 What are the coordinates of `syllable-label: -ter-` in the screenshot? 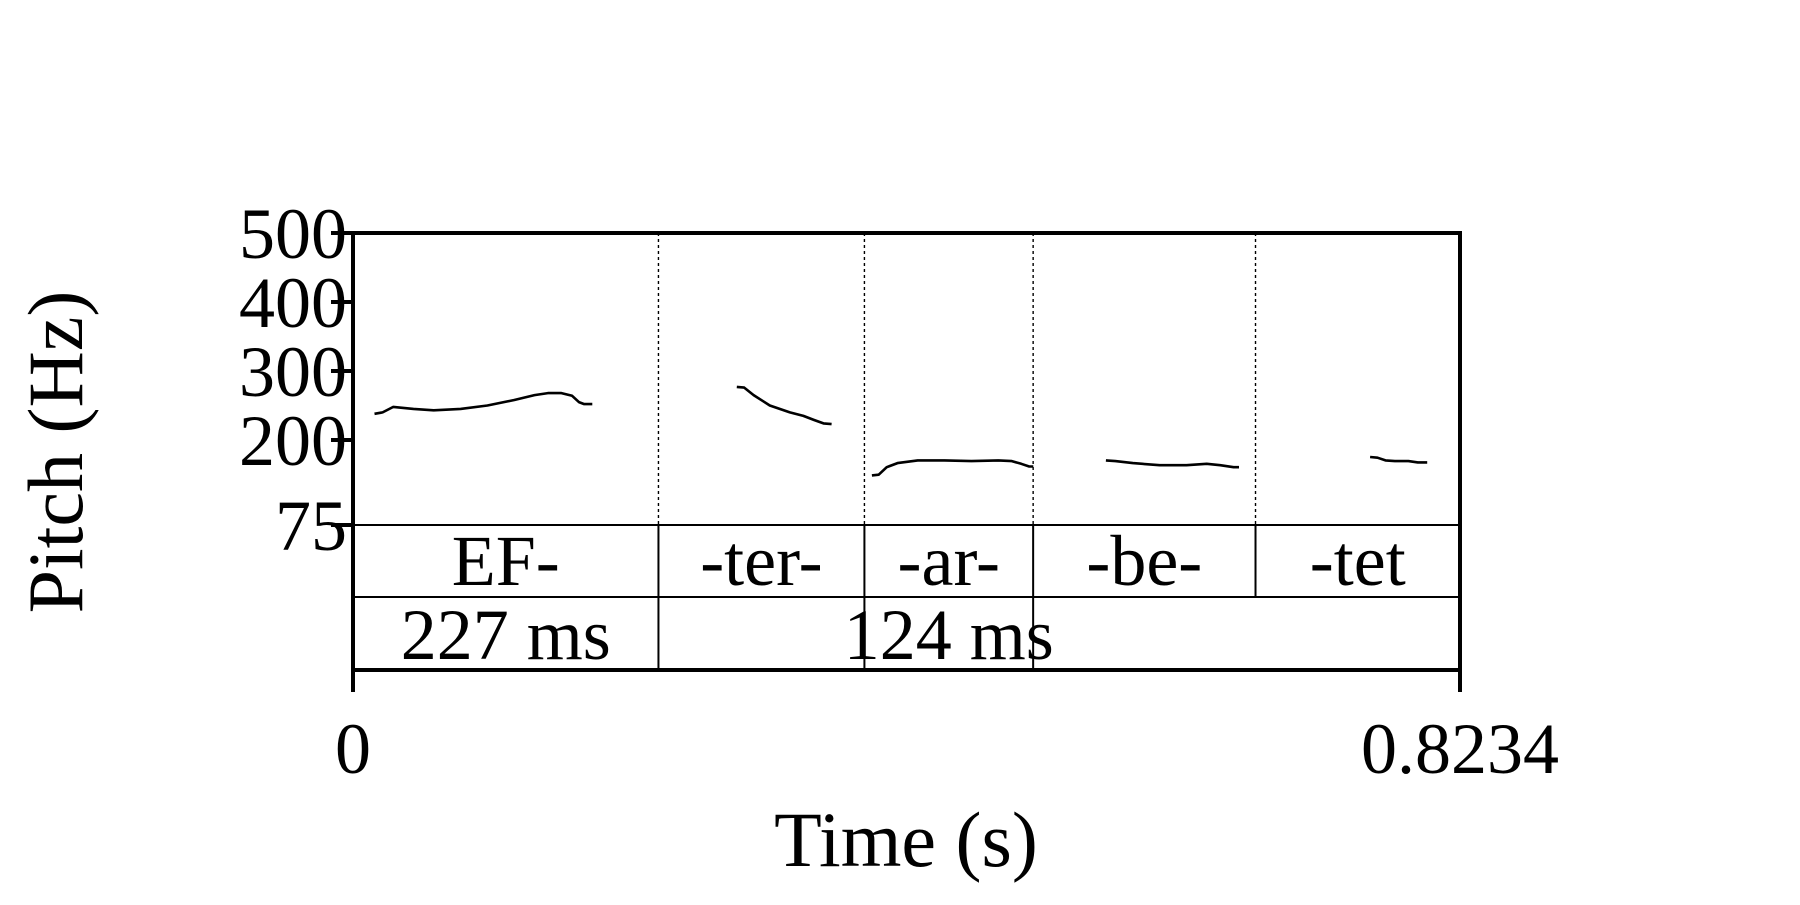 It's located at (761, 561).